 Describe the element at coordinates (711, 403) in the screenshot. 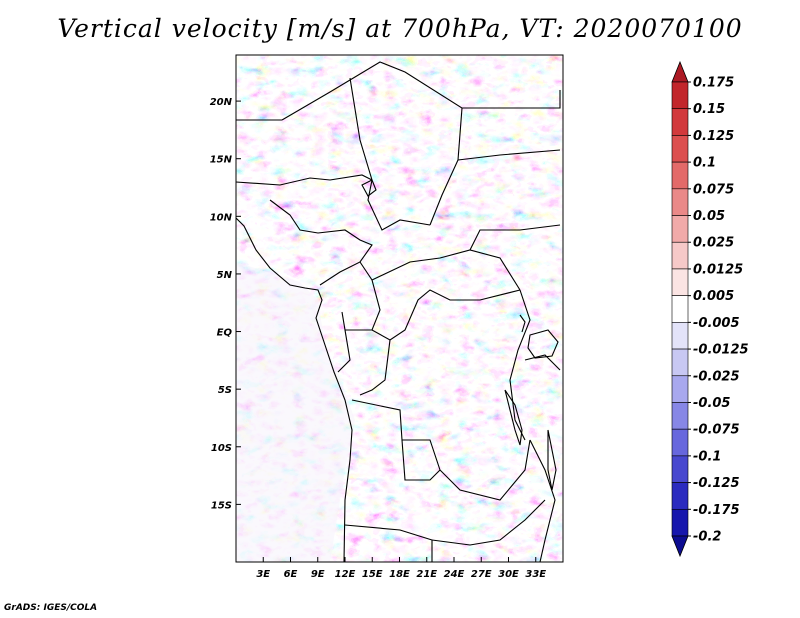

I see `colorbar-label: -0.05` at that location.